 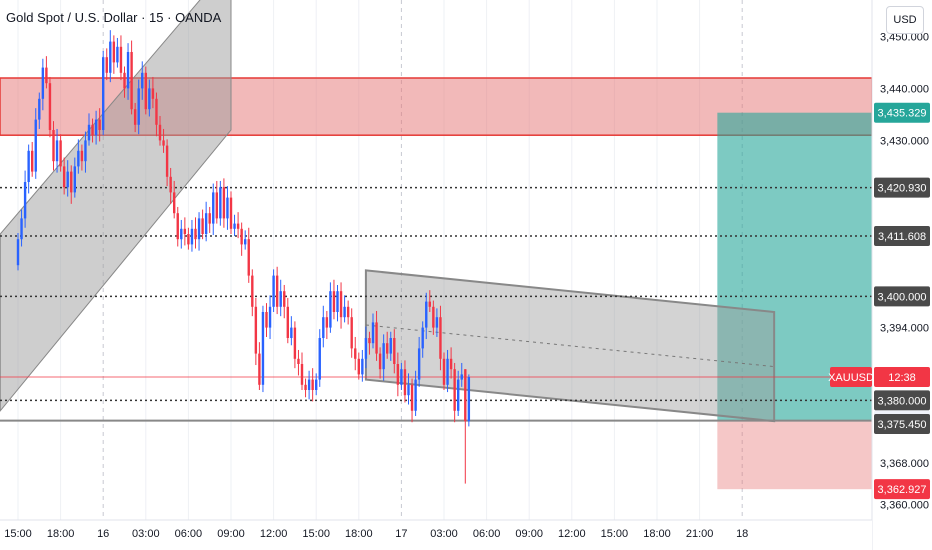 What do you see at coordinates (851, 378) in the screenshot?
I see `symbol-badge-label: XAUUSD` at bounding box center [851, 378].